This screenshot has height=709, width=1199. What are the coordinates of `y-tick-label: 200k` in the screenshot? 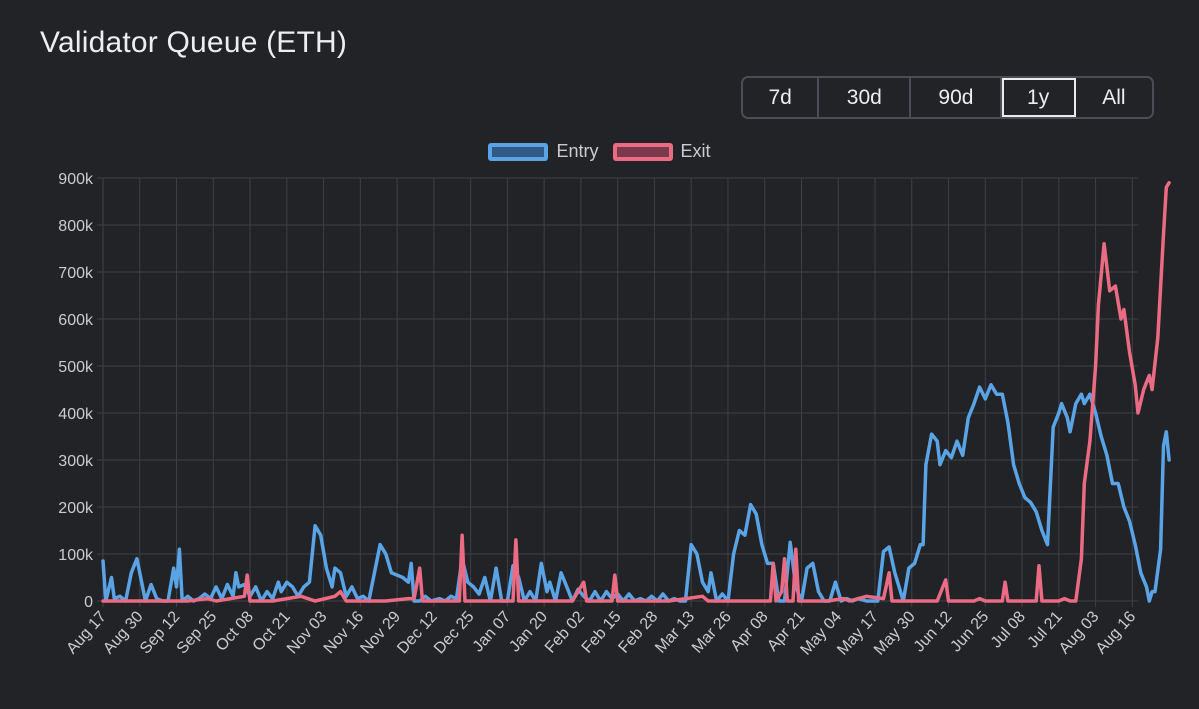 It's located at (76, 508).